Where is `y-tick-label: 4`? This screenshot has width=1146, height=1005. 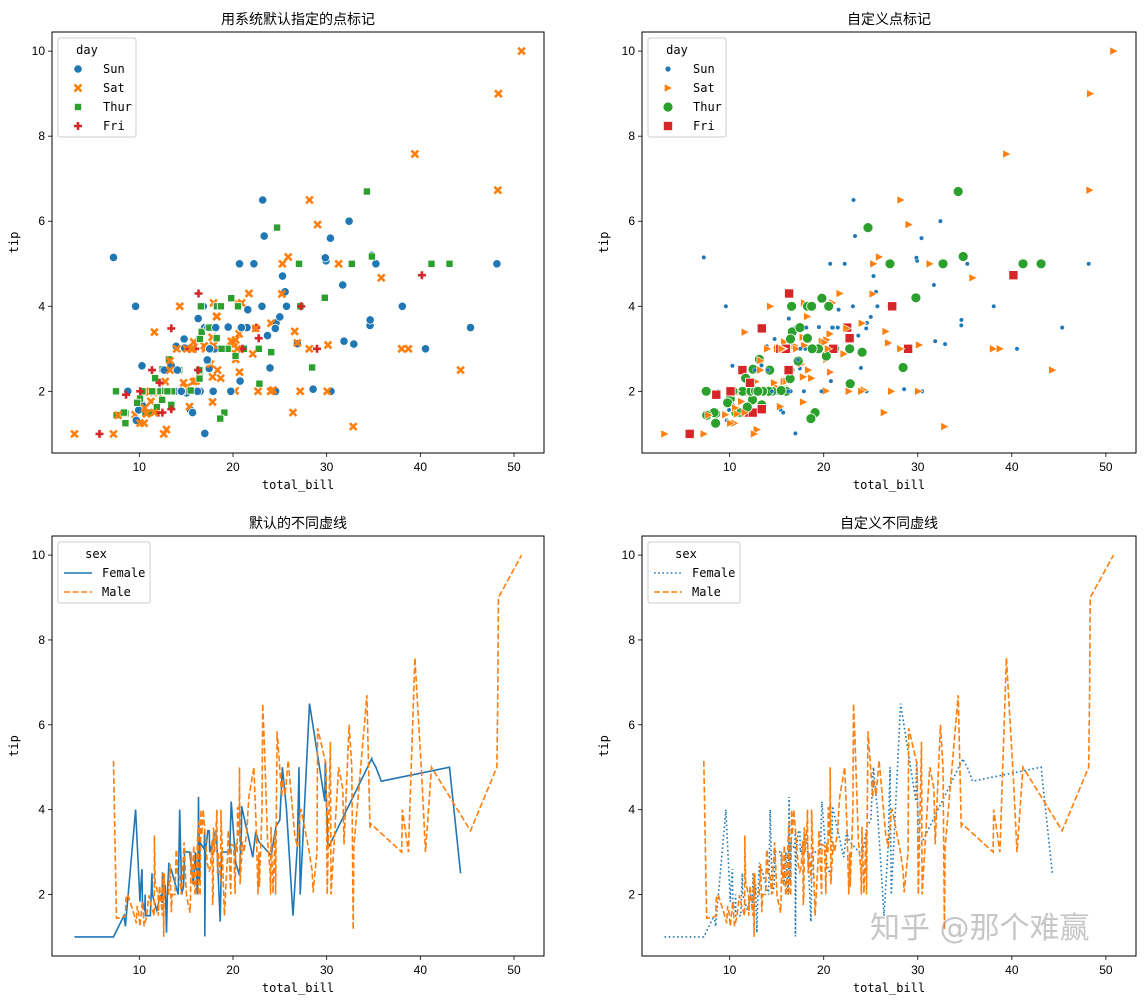
y-tick-label: 4 is located at coordinates (631, 810).